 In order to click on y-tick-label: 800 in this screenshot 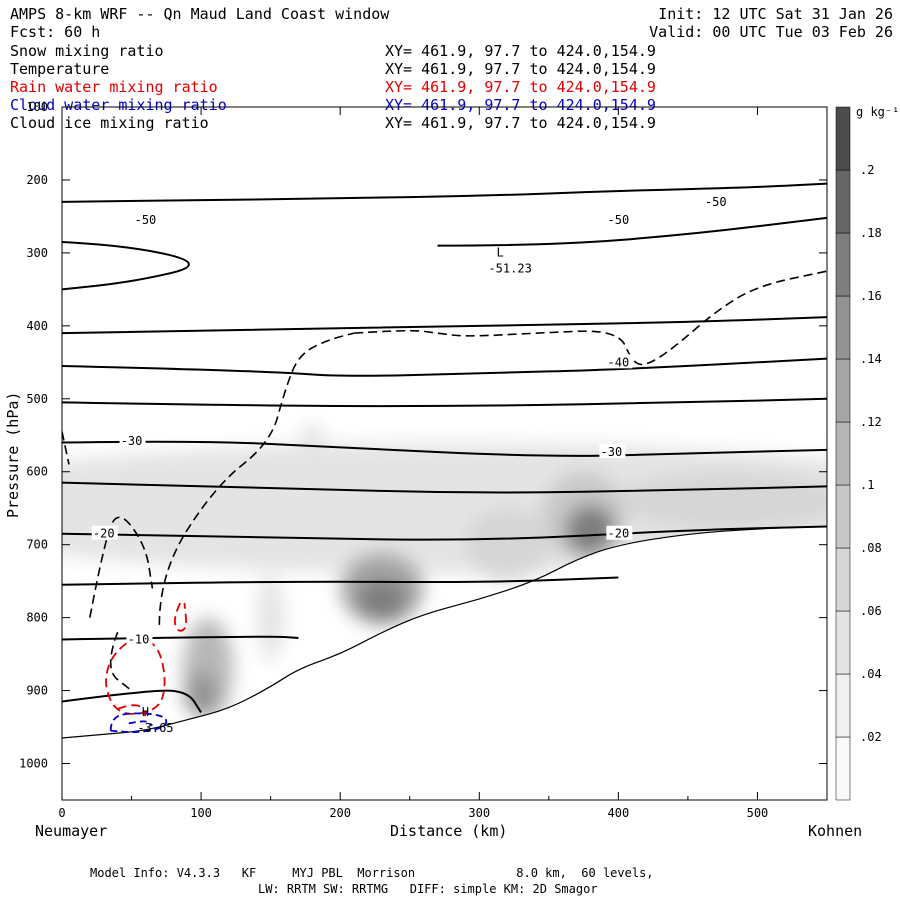, I will do `click(37, 618)`.